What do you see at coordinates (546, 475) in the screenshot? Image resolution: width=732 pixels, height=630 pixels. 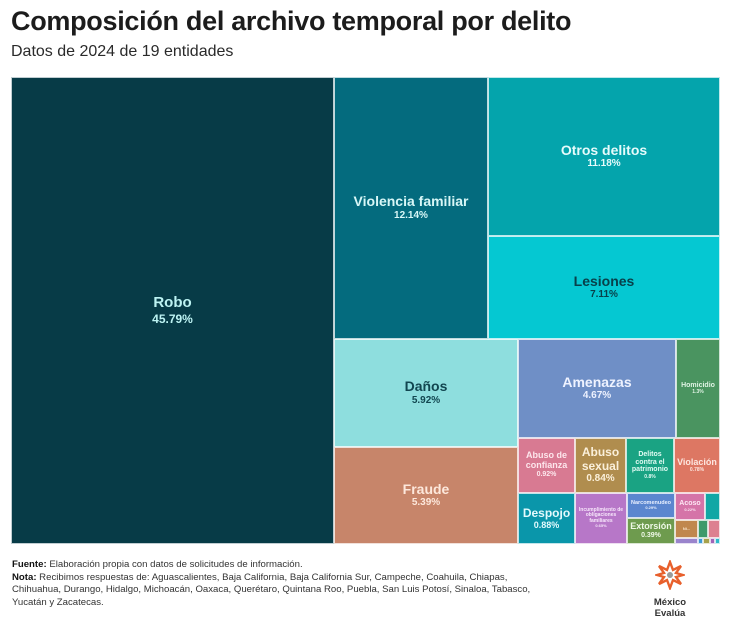 I see `tile-value: 0.92%` at bounding box center [546, 475].